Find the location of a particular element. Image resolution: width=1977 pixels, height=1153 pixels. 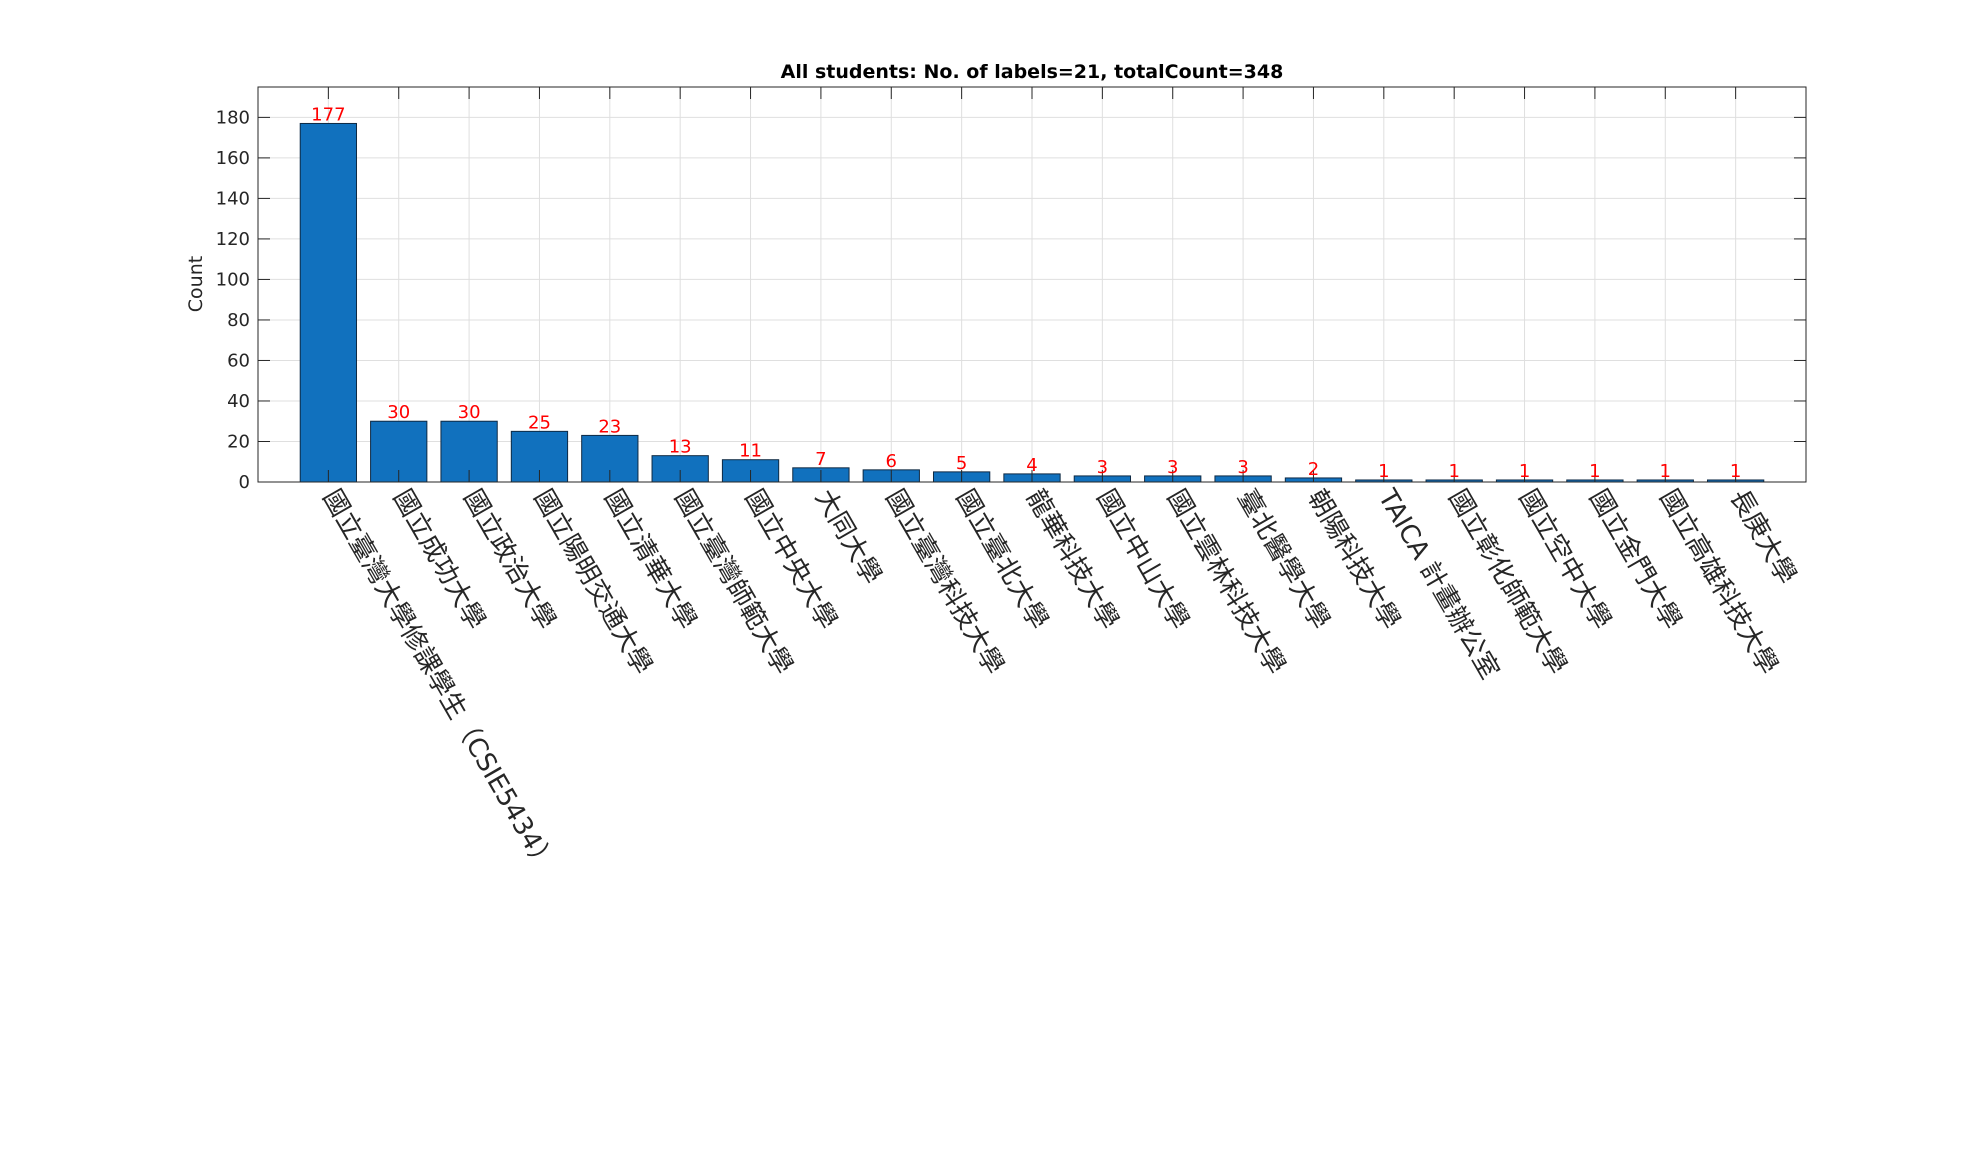

y-tick-label: 100 is located at coordinates (233, 279).